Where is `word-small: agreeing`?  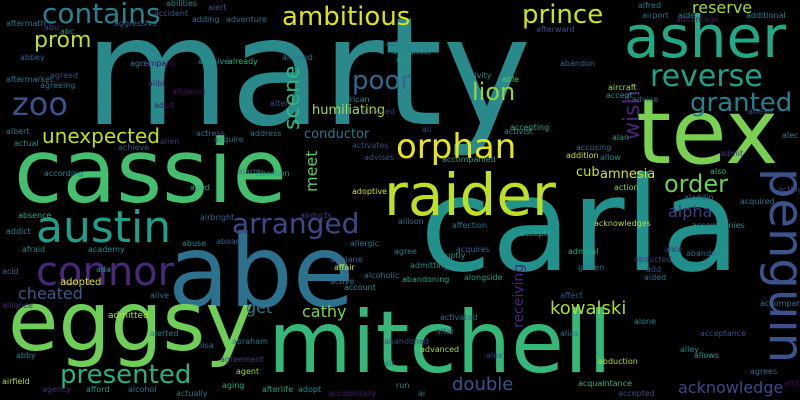 word-small: agreeing is located at coordinates (58, 85).